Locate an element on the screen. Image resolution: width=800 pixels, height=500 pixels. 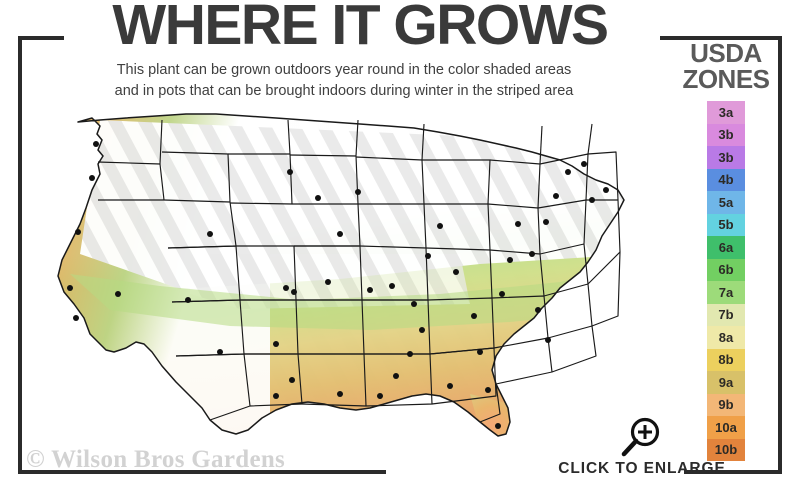
legend-zone-swatch: 10a is located at coordinates (726, 427).